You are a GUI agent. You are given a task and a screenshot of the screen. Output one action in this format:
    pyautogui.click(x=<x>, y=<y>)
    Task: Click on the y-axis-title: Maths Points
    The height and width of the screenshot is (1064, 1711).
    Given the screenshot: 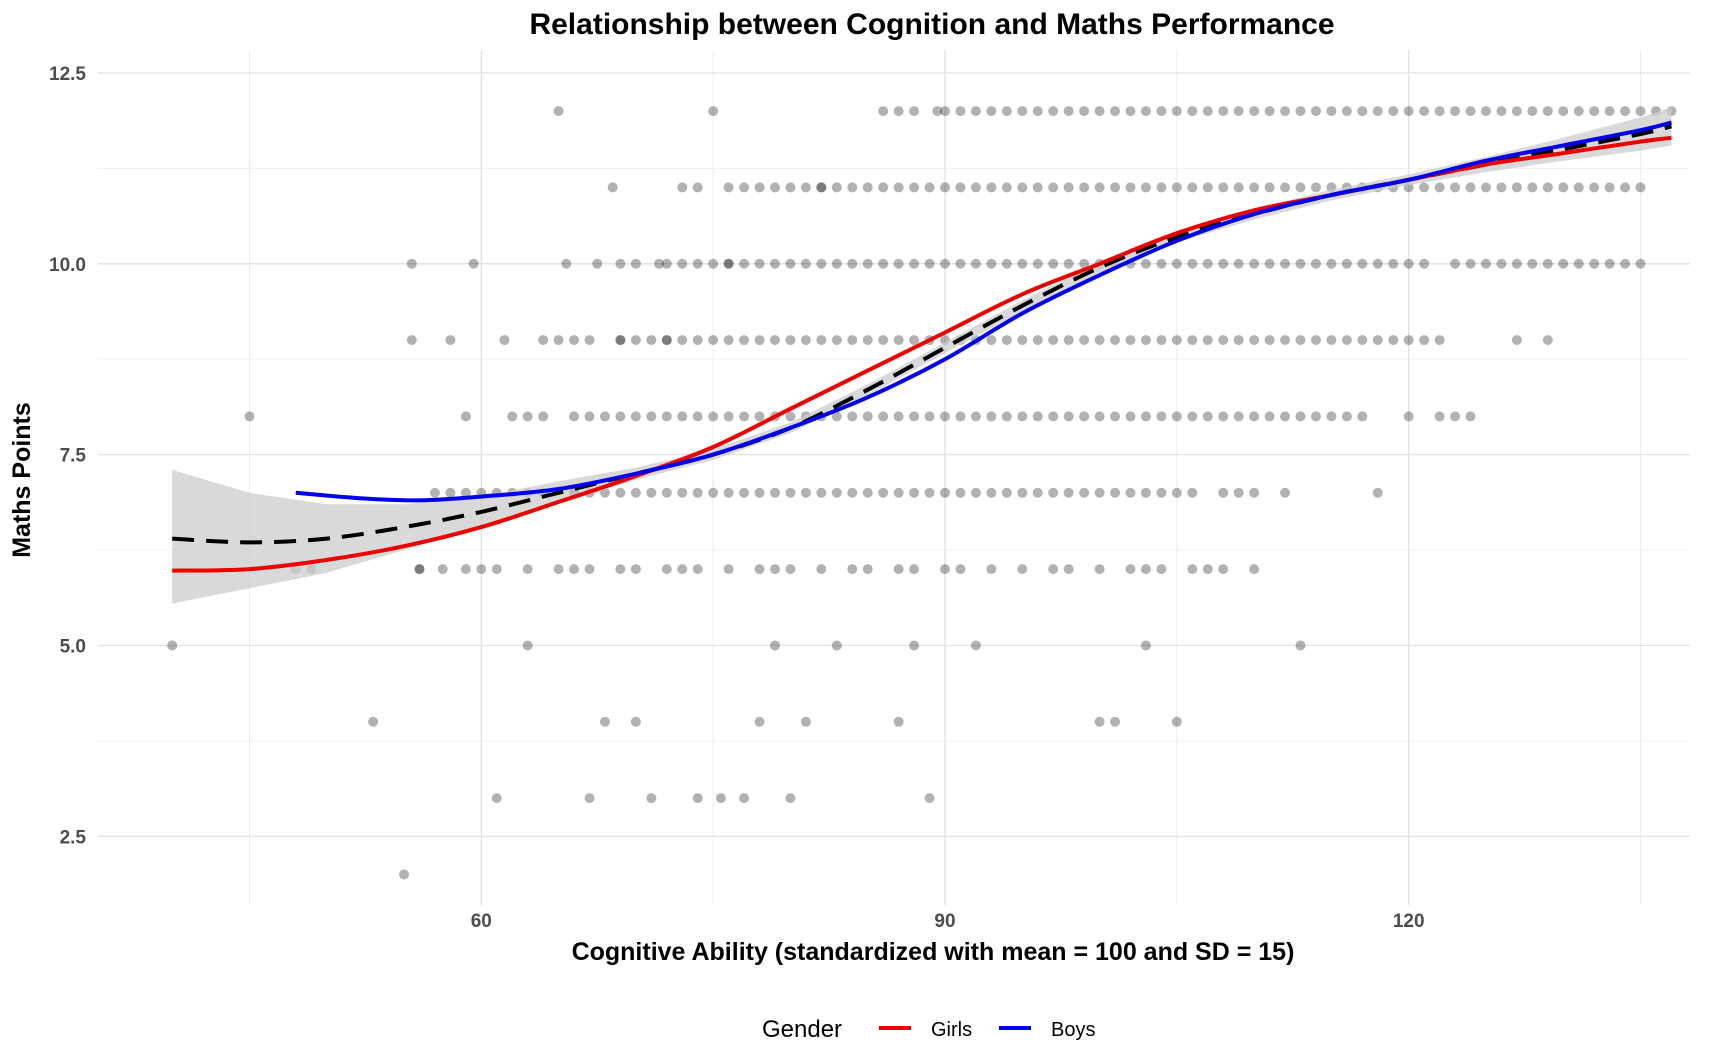 What is the action you would take?
    pyautogui.click(x=22, y=480)
    